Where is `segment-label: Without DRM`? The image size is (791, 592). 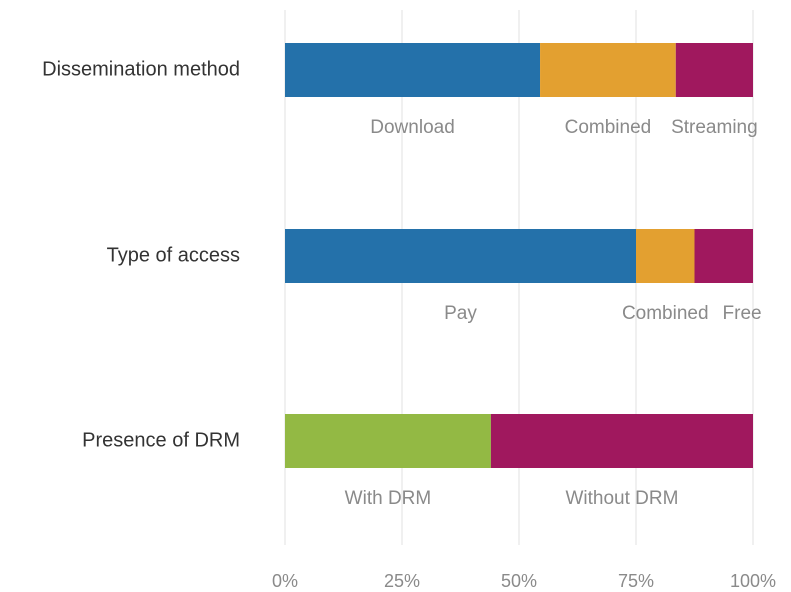 segment-label: Without DRM is located at coordinates (621, 498).